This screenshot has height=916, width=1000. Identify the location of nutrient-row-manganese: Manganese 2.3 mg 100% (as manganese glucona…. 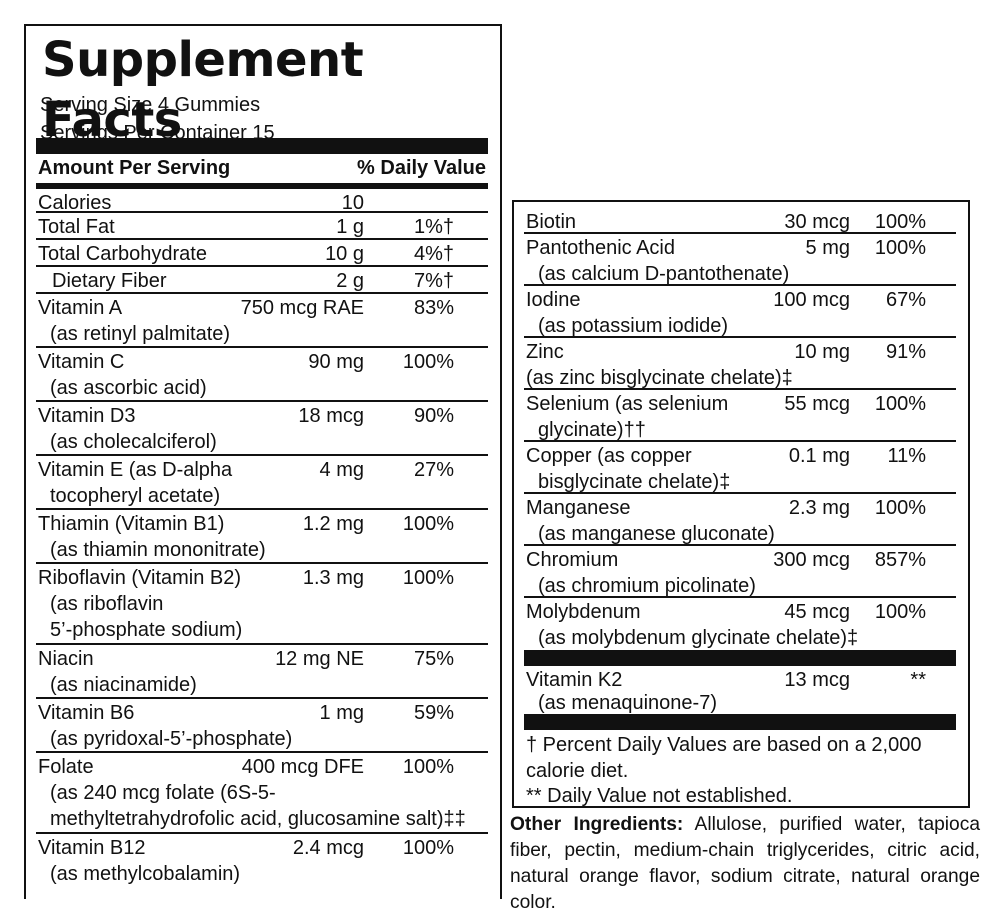
(740, 520).